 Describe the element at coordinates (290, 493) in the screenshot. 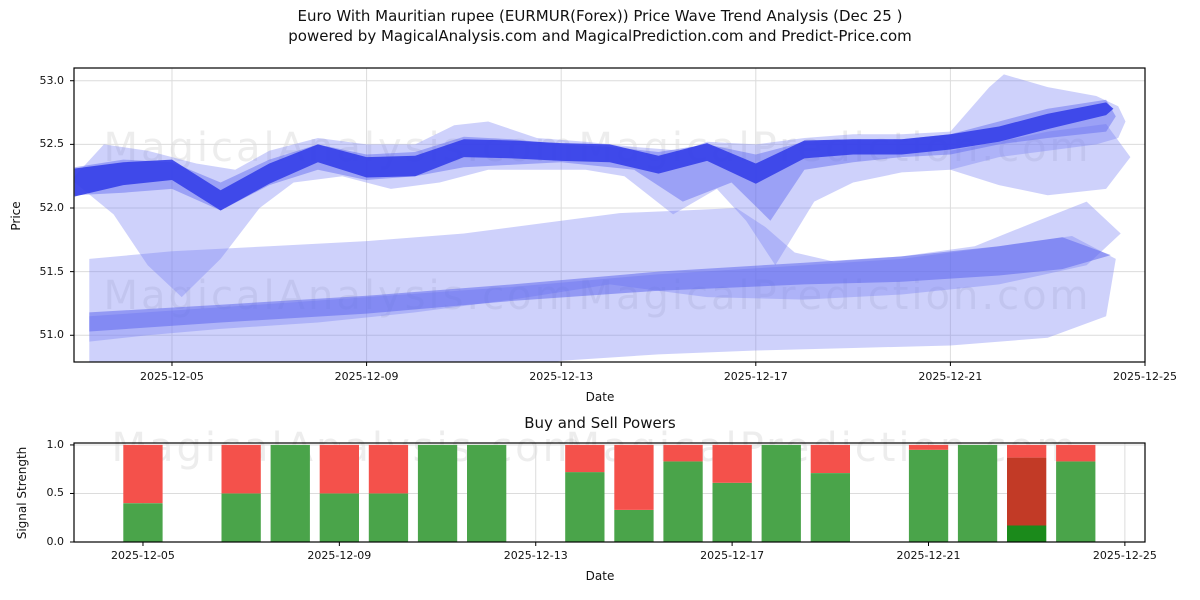

I see `signal-bar-segment-2025-12-08-green` at that location.